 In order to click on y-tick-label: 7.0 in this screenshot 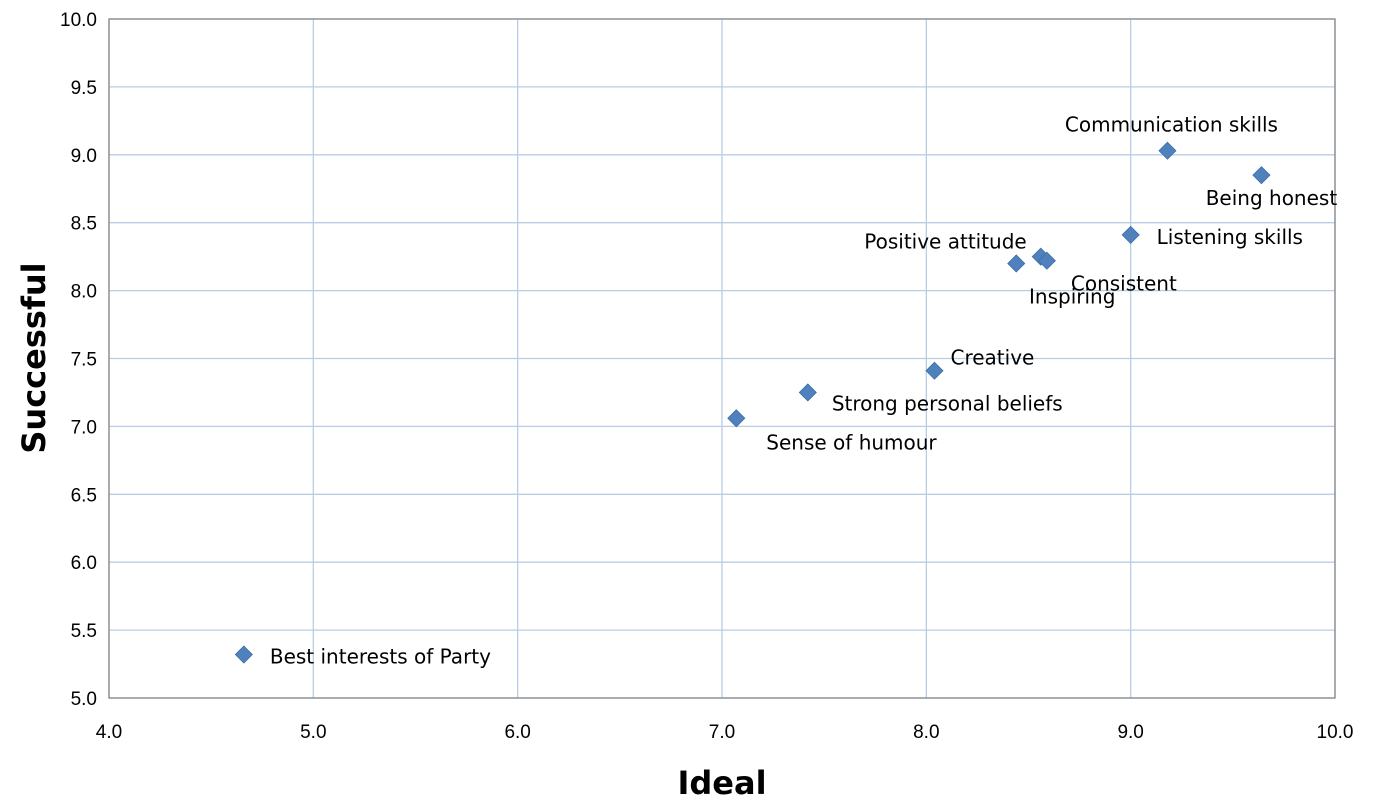, I will do `click(84, 427)`.